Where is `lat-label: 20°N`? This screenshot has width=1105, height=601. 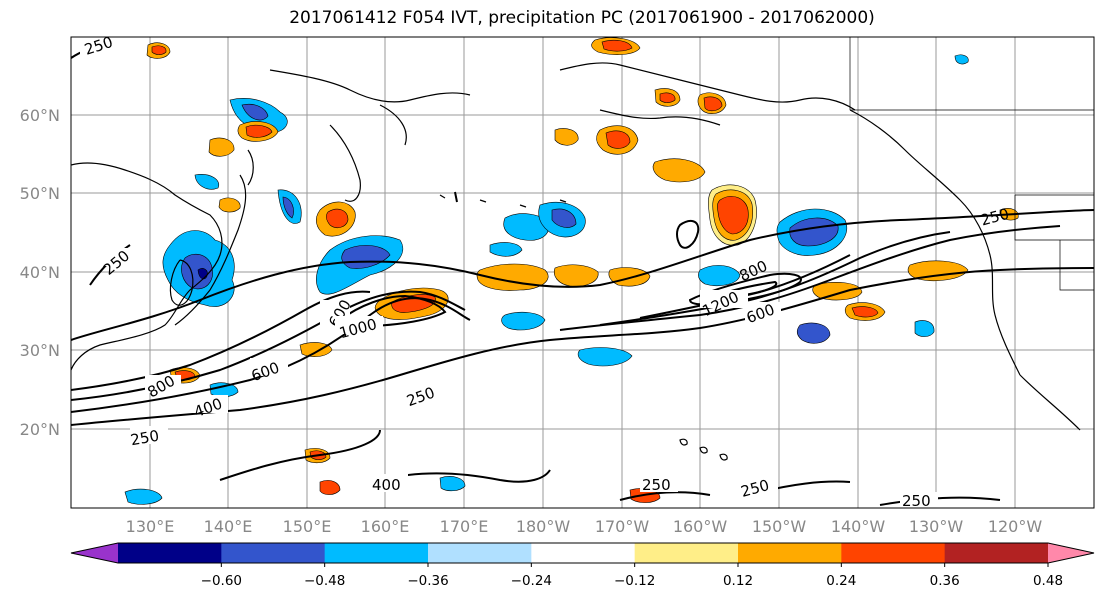
lat-label: 20°N is located at coordinates (40, 429).